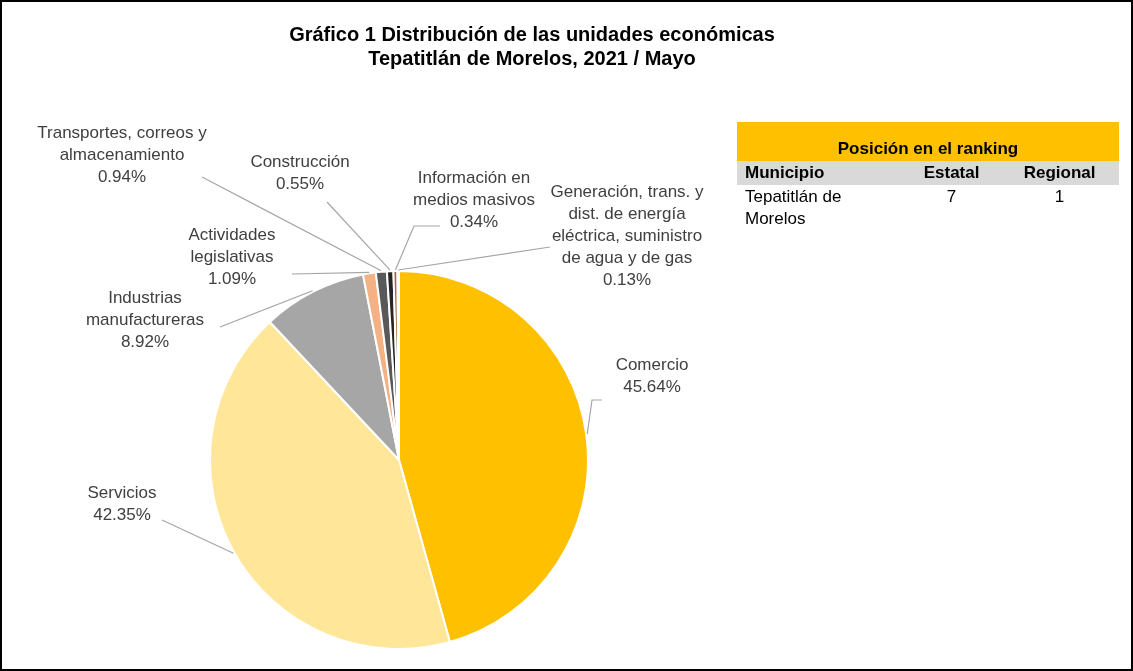 This screenshot has width=1133, height=671. What do you see at coordinates (122, 515) in the screenshot?
I see `data-label: 42.35%` at bounding box center [122, 515].